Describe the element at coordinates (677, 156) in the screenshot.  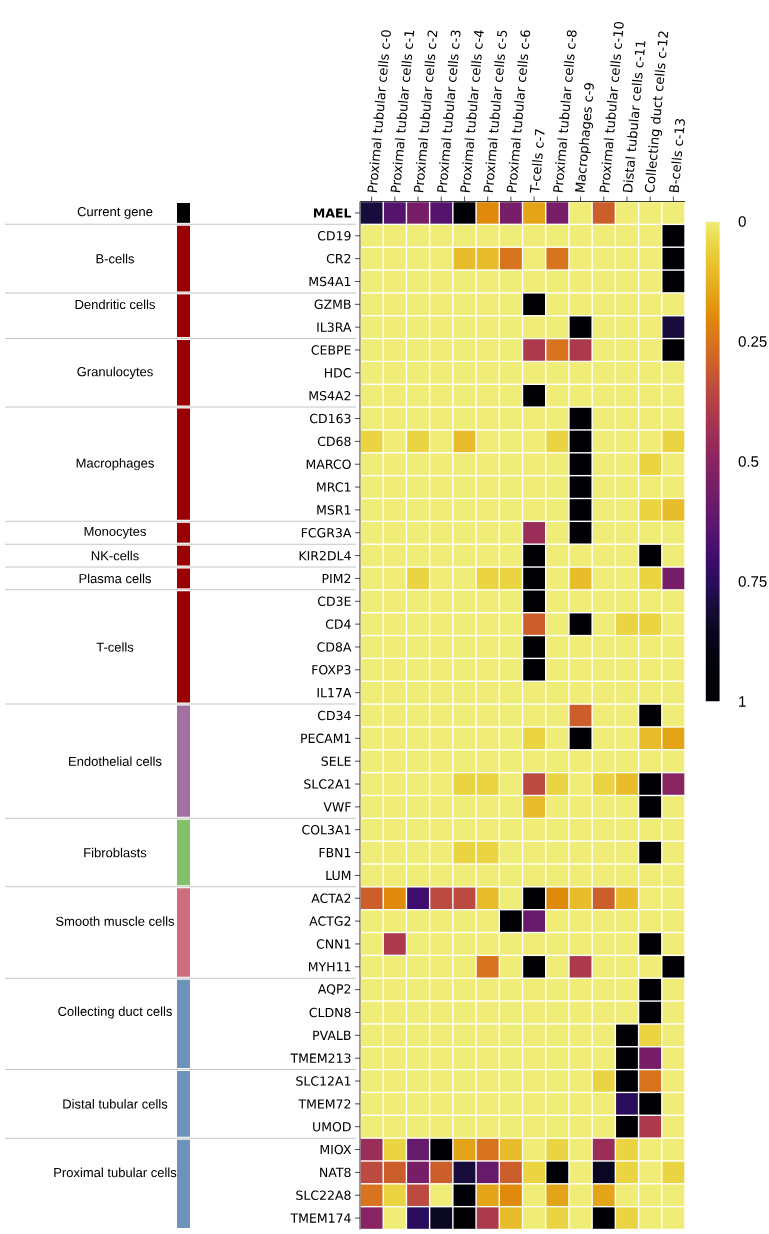
I see `x-tick-label: B-cells c-13` at that location.